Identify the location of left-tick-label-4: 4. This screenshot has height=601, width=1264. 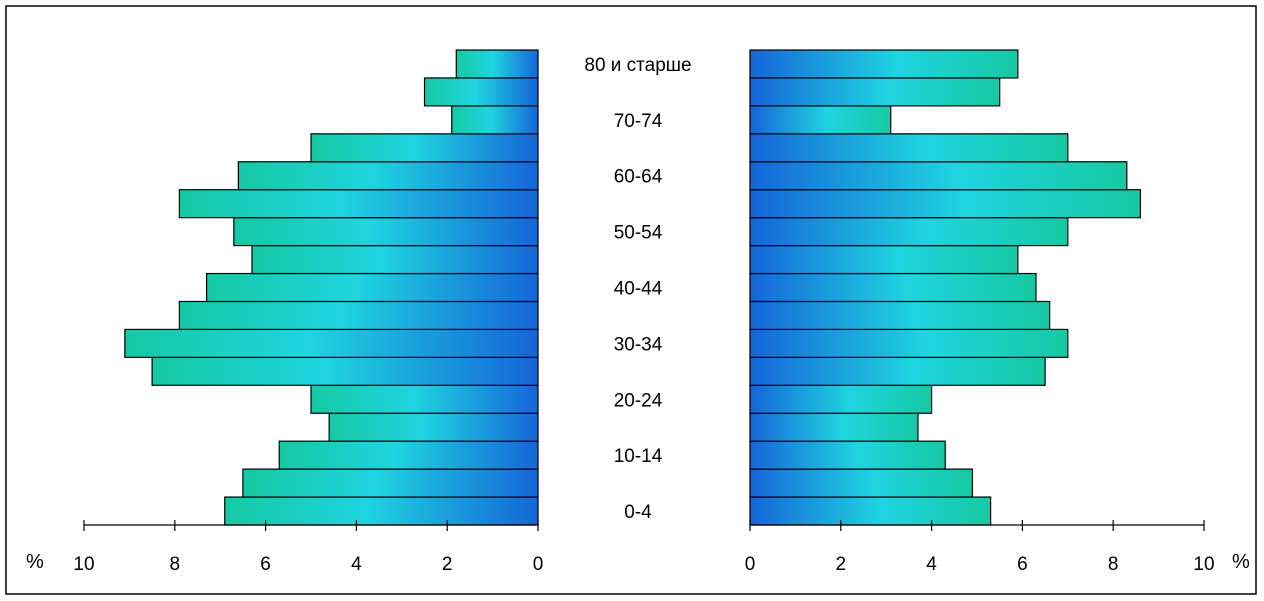
(356, 564).